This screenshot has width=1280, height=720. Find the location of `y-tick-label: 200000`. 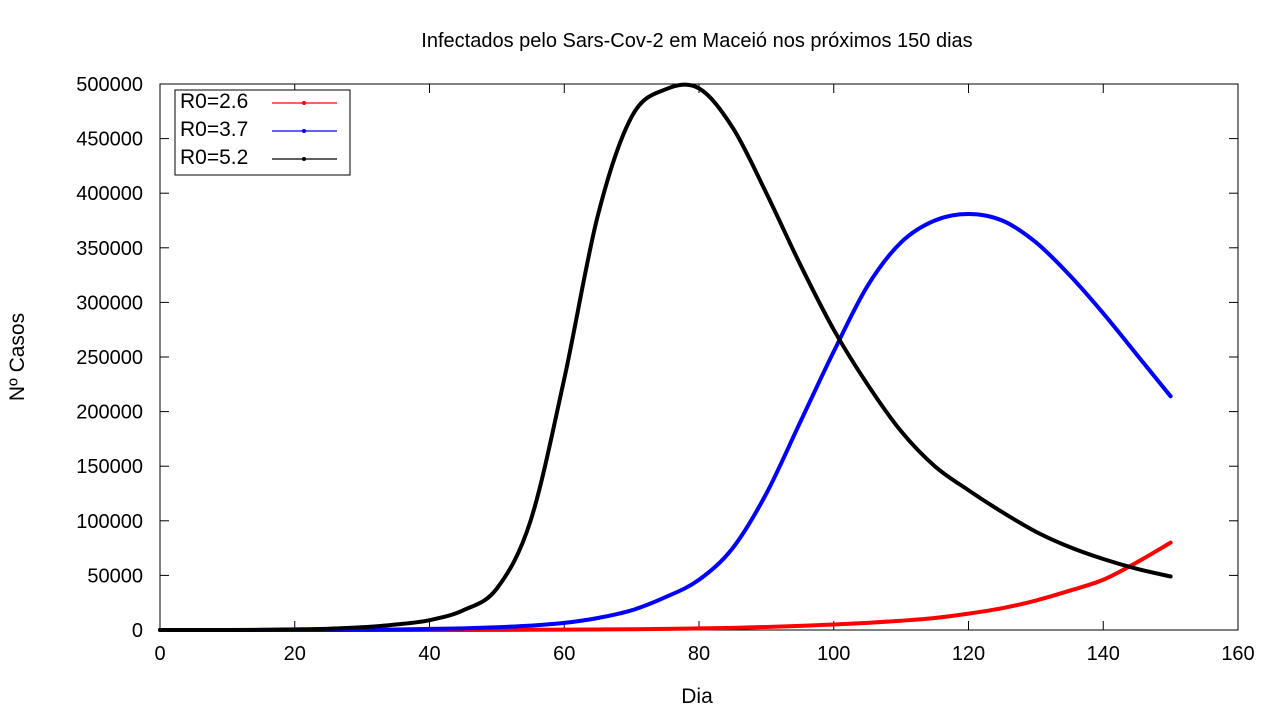

y-tick-label: 200000 is located at coordinates (109, 413).